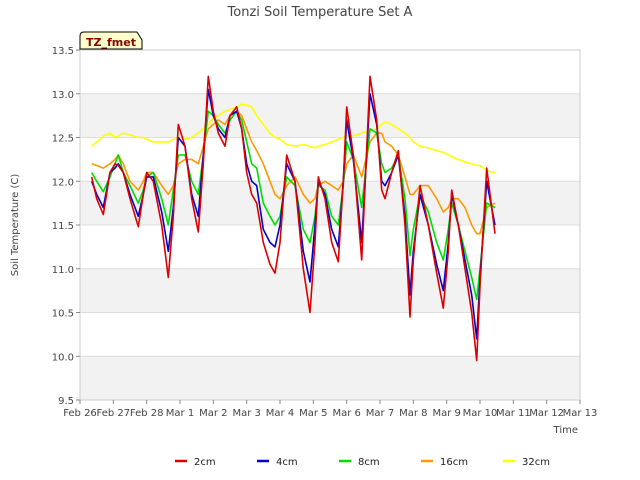  I want to click on legend-label-2cm: 2cm, so click(205, 462).